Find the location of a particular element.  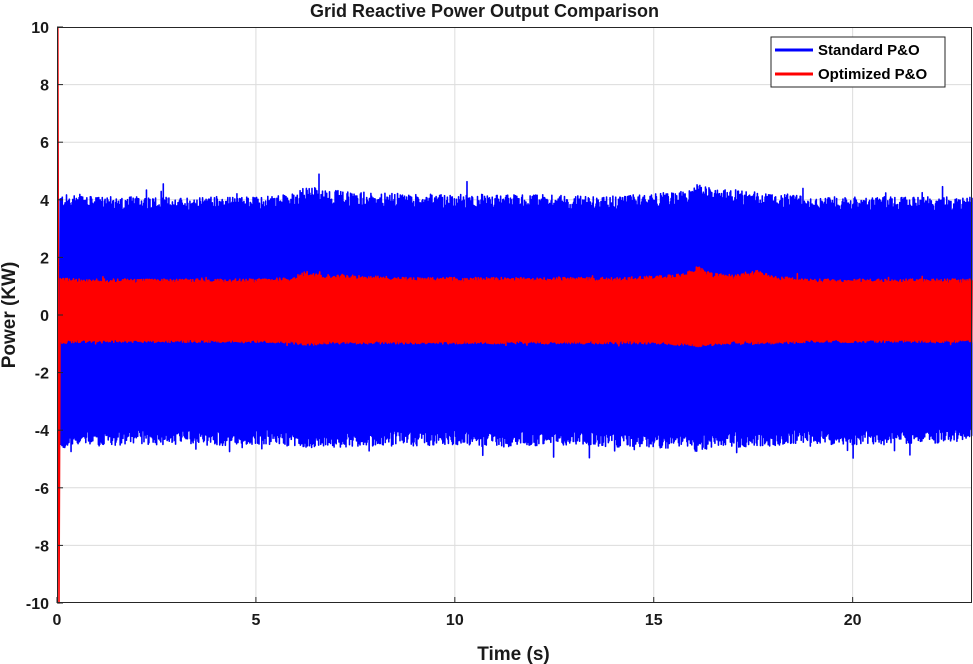

y-tick-label: -4 is located at coordinates (42, 431).